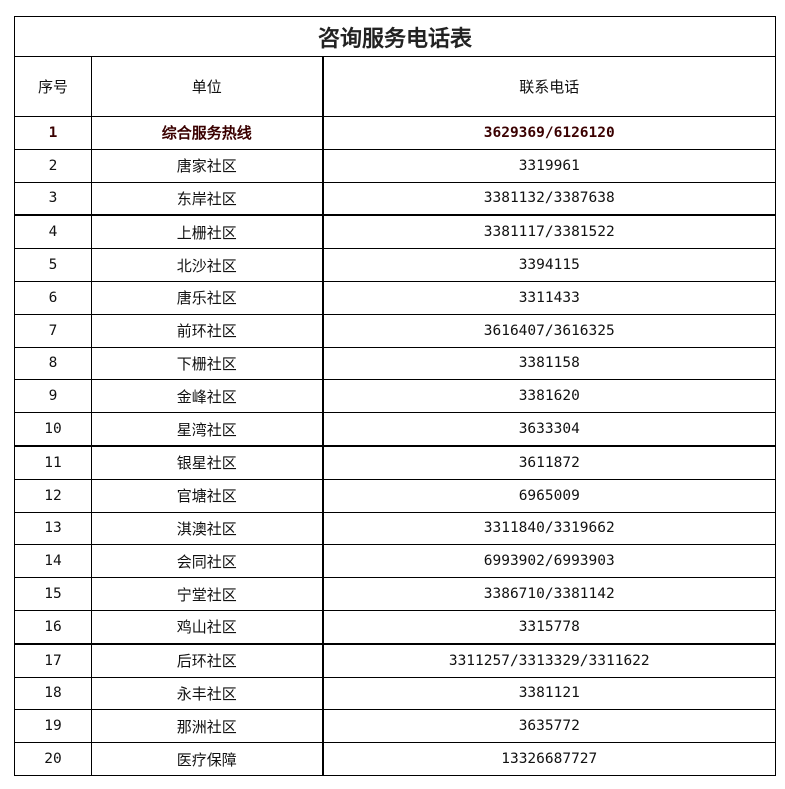  What do you see at coordinates (53, 363) in the screenshot?
I see `row-index: 8` at bounding box center [53, 363].